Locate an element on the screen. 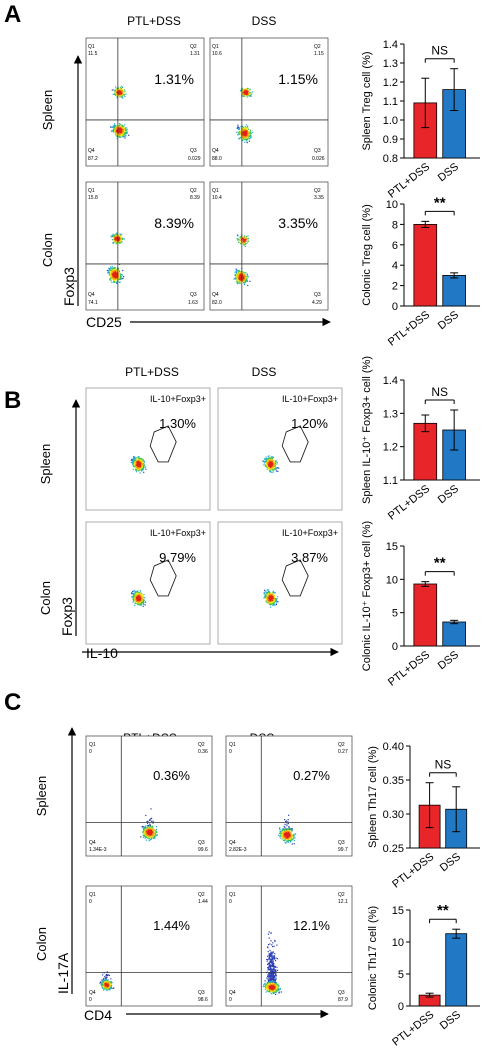  q1-value: 0 is located at coordinates (90, 752).